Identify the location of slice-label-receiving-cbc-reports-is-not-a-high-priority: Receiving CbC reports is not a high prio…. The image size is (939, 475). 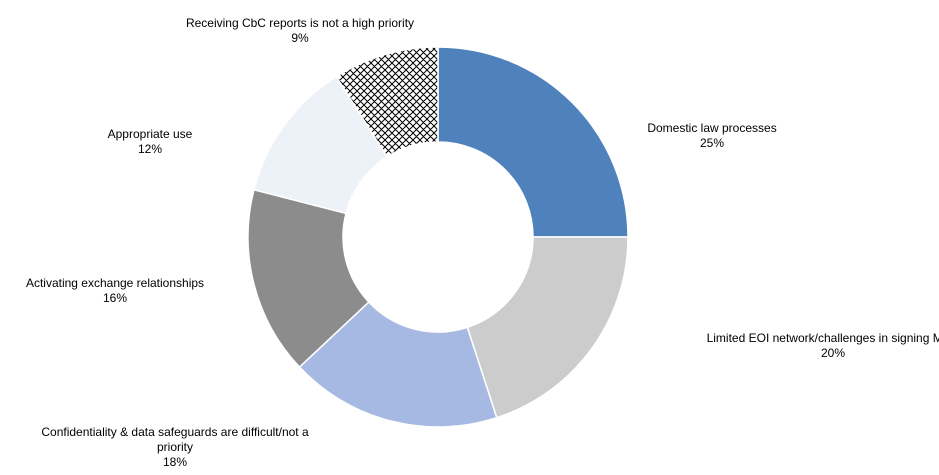
(300, 30).